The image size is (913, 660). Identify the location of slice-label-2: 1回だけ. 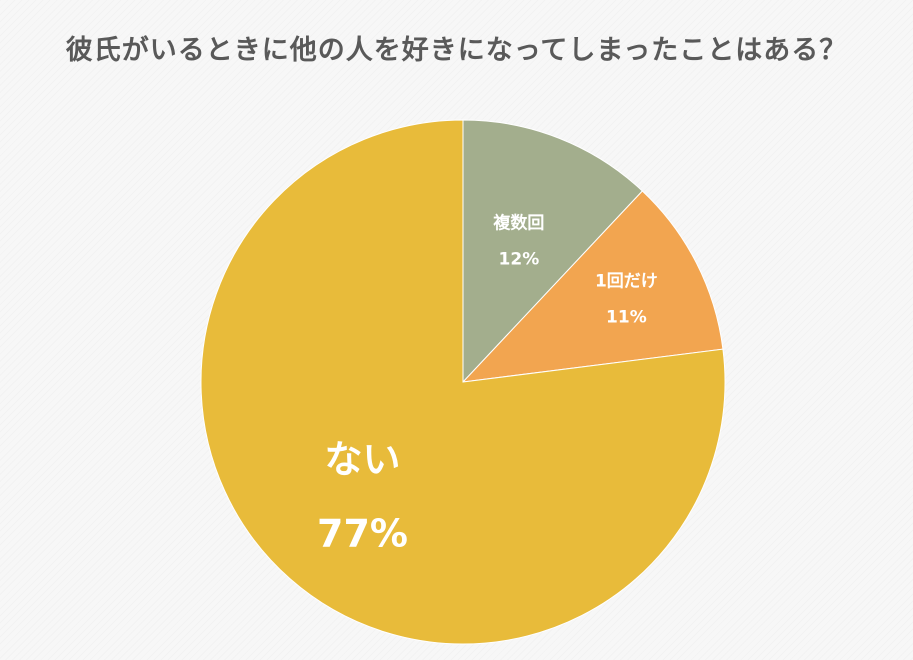
(626, 282).